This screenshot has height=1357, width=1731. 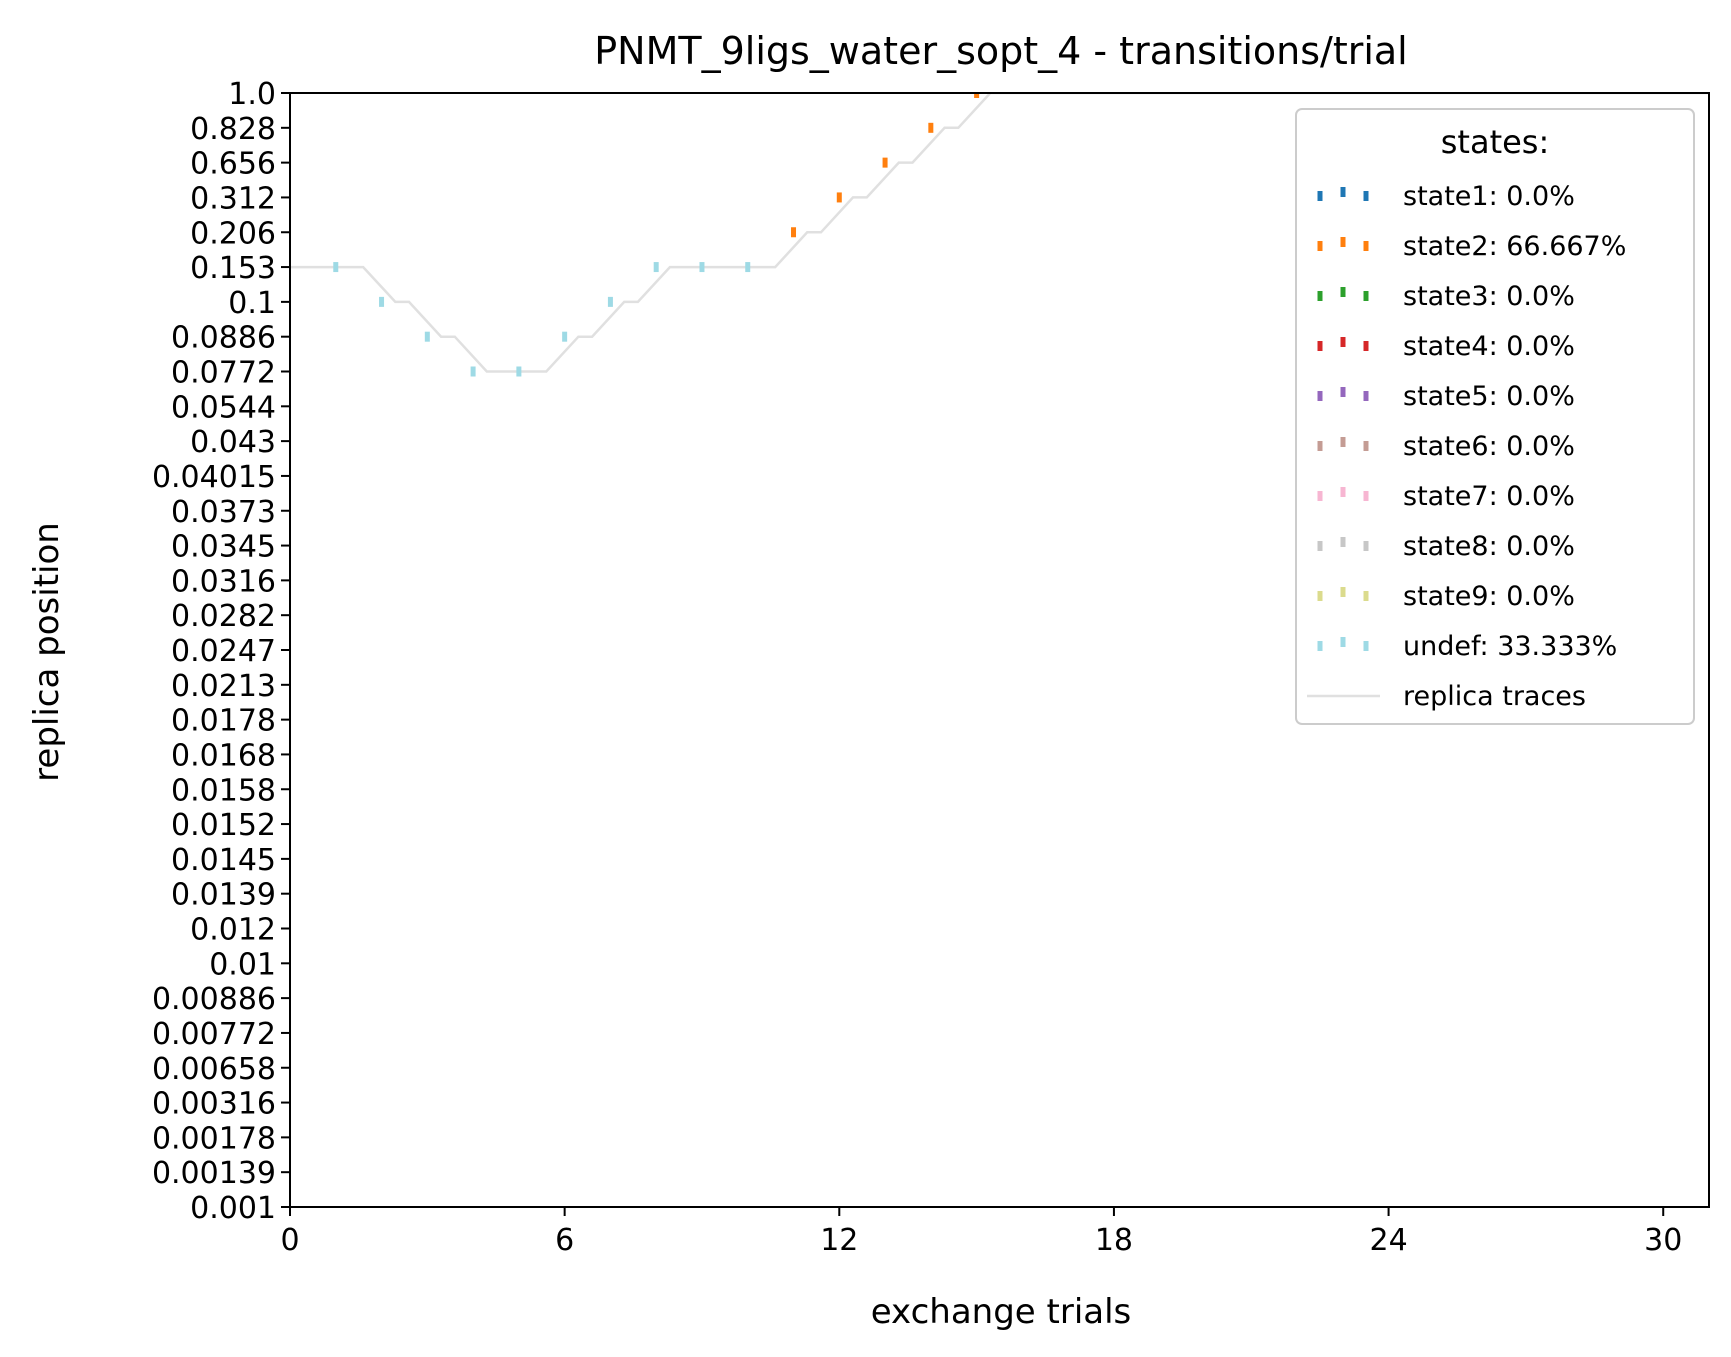 What do you see at coordinates (233, 164) in the screenshot?
I see `y-tick-label: 0.656` at bounding box center [233, 164].